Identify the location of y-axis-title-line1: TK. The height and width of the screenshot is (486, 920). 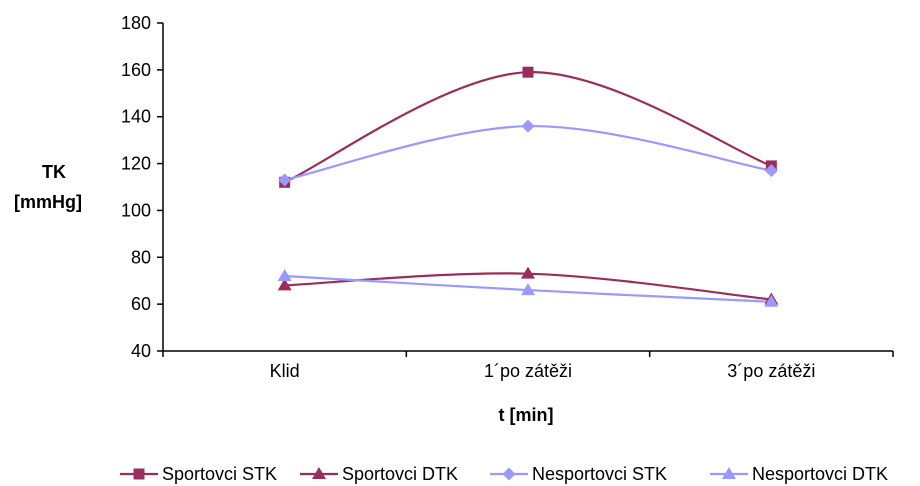
(54, 172).